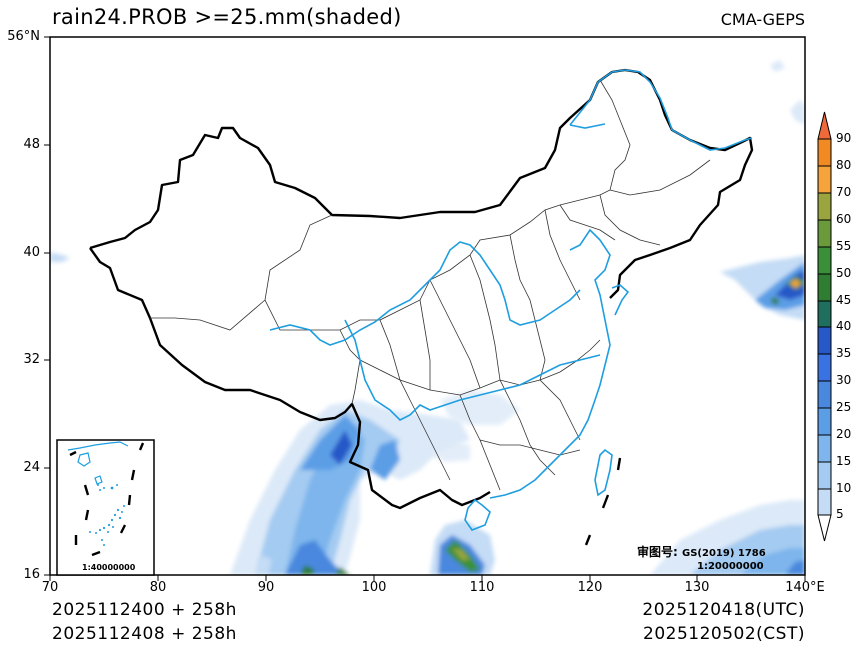 The height and width of the screenshot is (658, 860). What do you see at coordinates (47, 306) in the screenshot?
I see `y-axis-ticks` at bounding box center [47, 306].